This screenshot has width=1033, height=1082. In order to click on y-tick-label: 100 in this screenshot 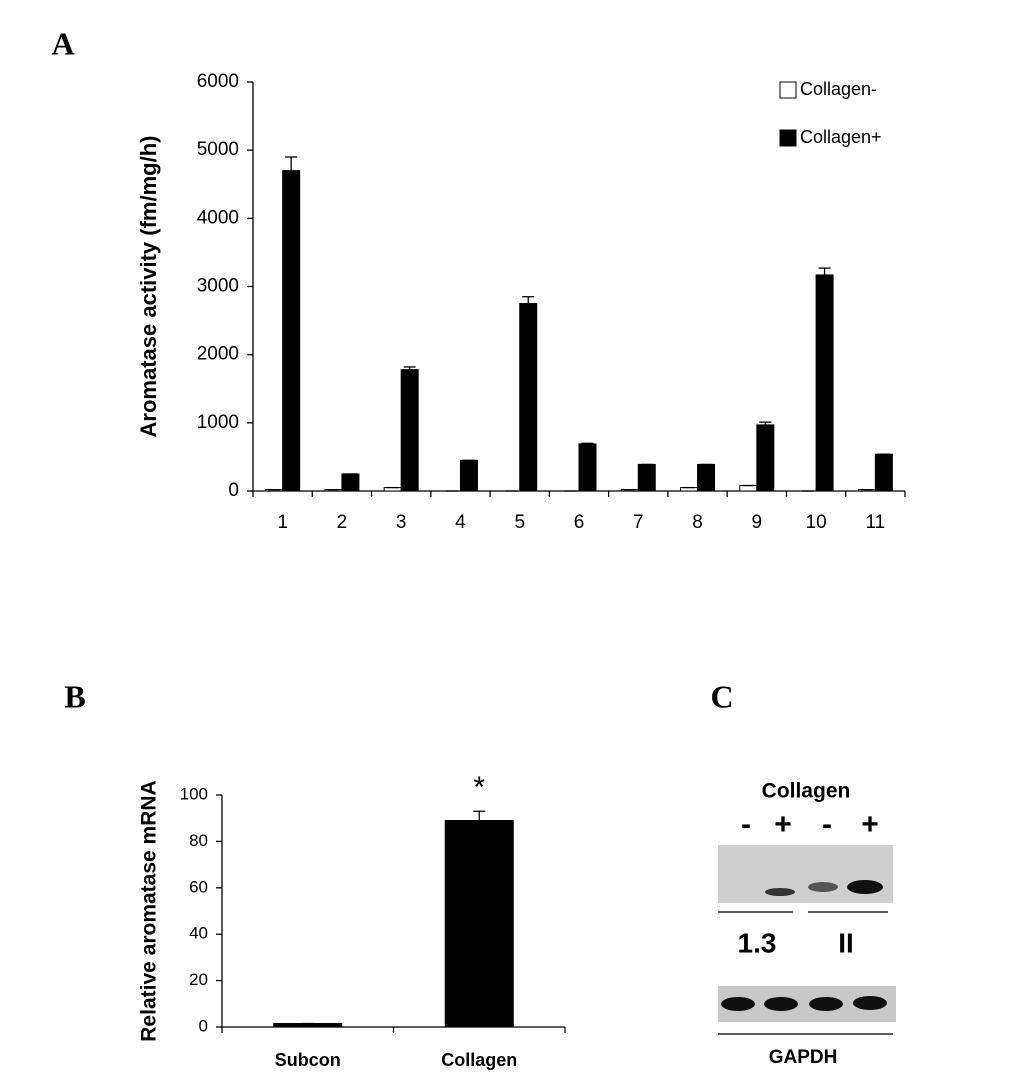, I will do `click(194, 793)`.